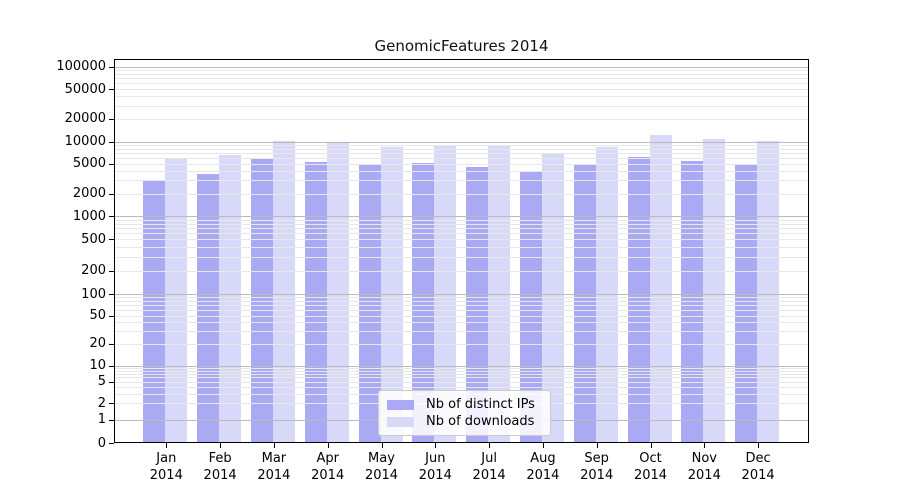 This screenshot has height=500, width=900. Describe the element at coordinates (337, 292) in the screenshot. I see `bar-downloads-apr` at that location.